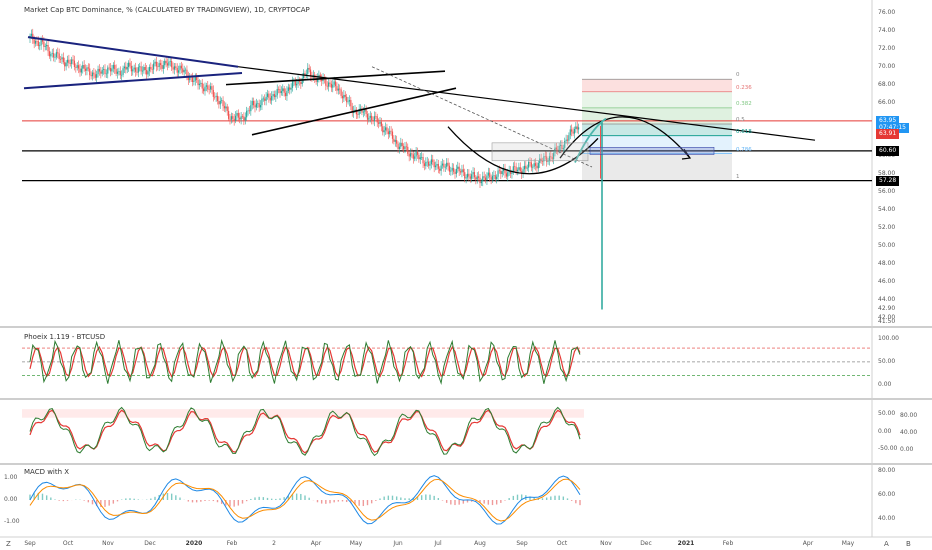 This screenshot has height=550, width=932. Describe the element at coordinates (908, 544) in the screenshot. I see `axis-mode-b-button: B` at that location.